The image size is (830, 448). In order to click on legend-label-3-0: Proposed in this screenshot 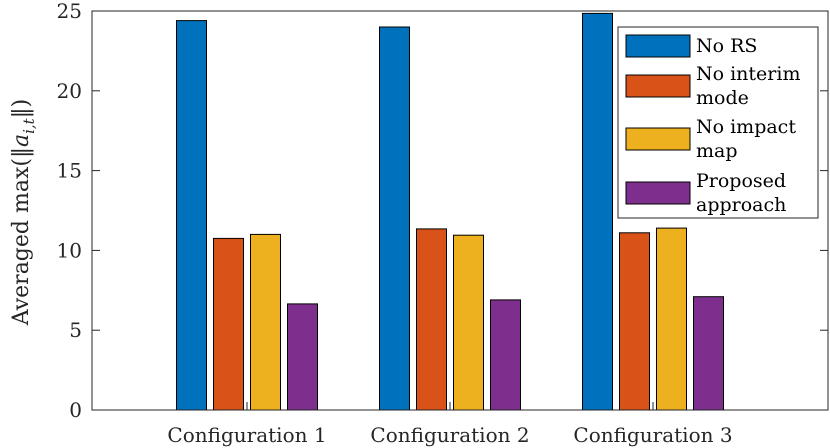, I will do `click(741, 181)`.